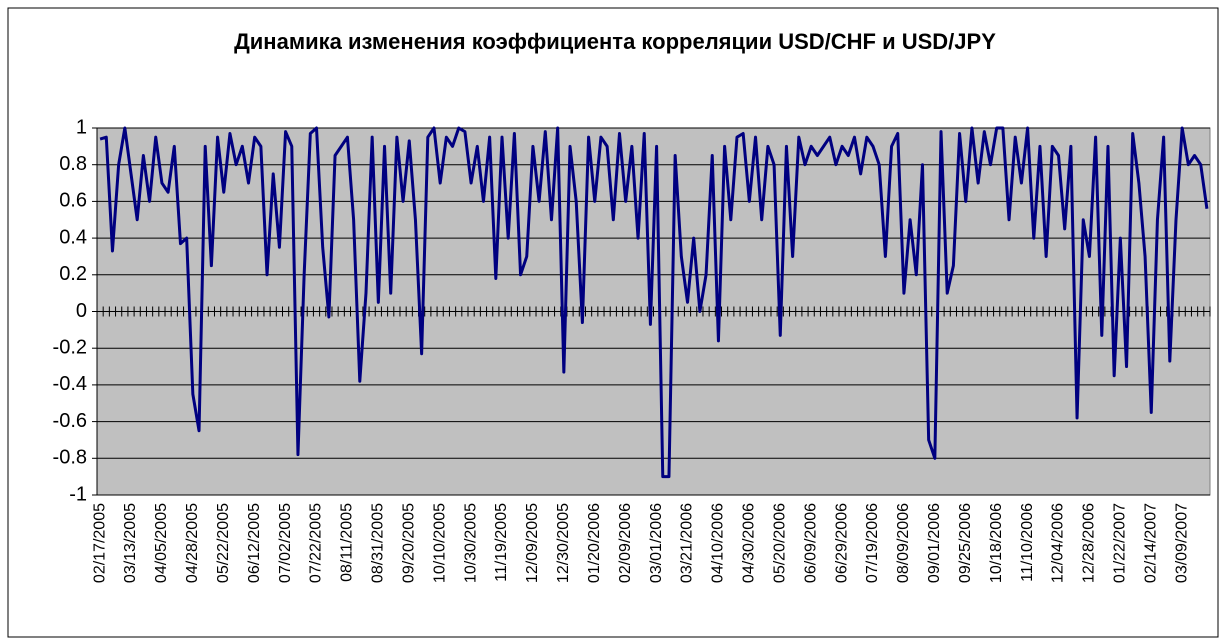 Image resolution: width=1222 pixels, height=643 pixels. Describe the element at coordinates (749, 543) in the screenshot. I see `x-tick-label: 04/30/2006` at that location.